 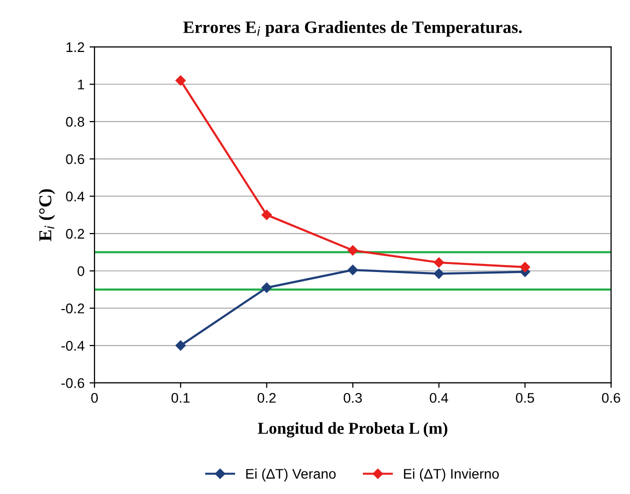 I want to click on y-tick-label: -0.4, so click(x=72, y=345).